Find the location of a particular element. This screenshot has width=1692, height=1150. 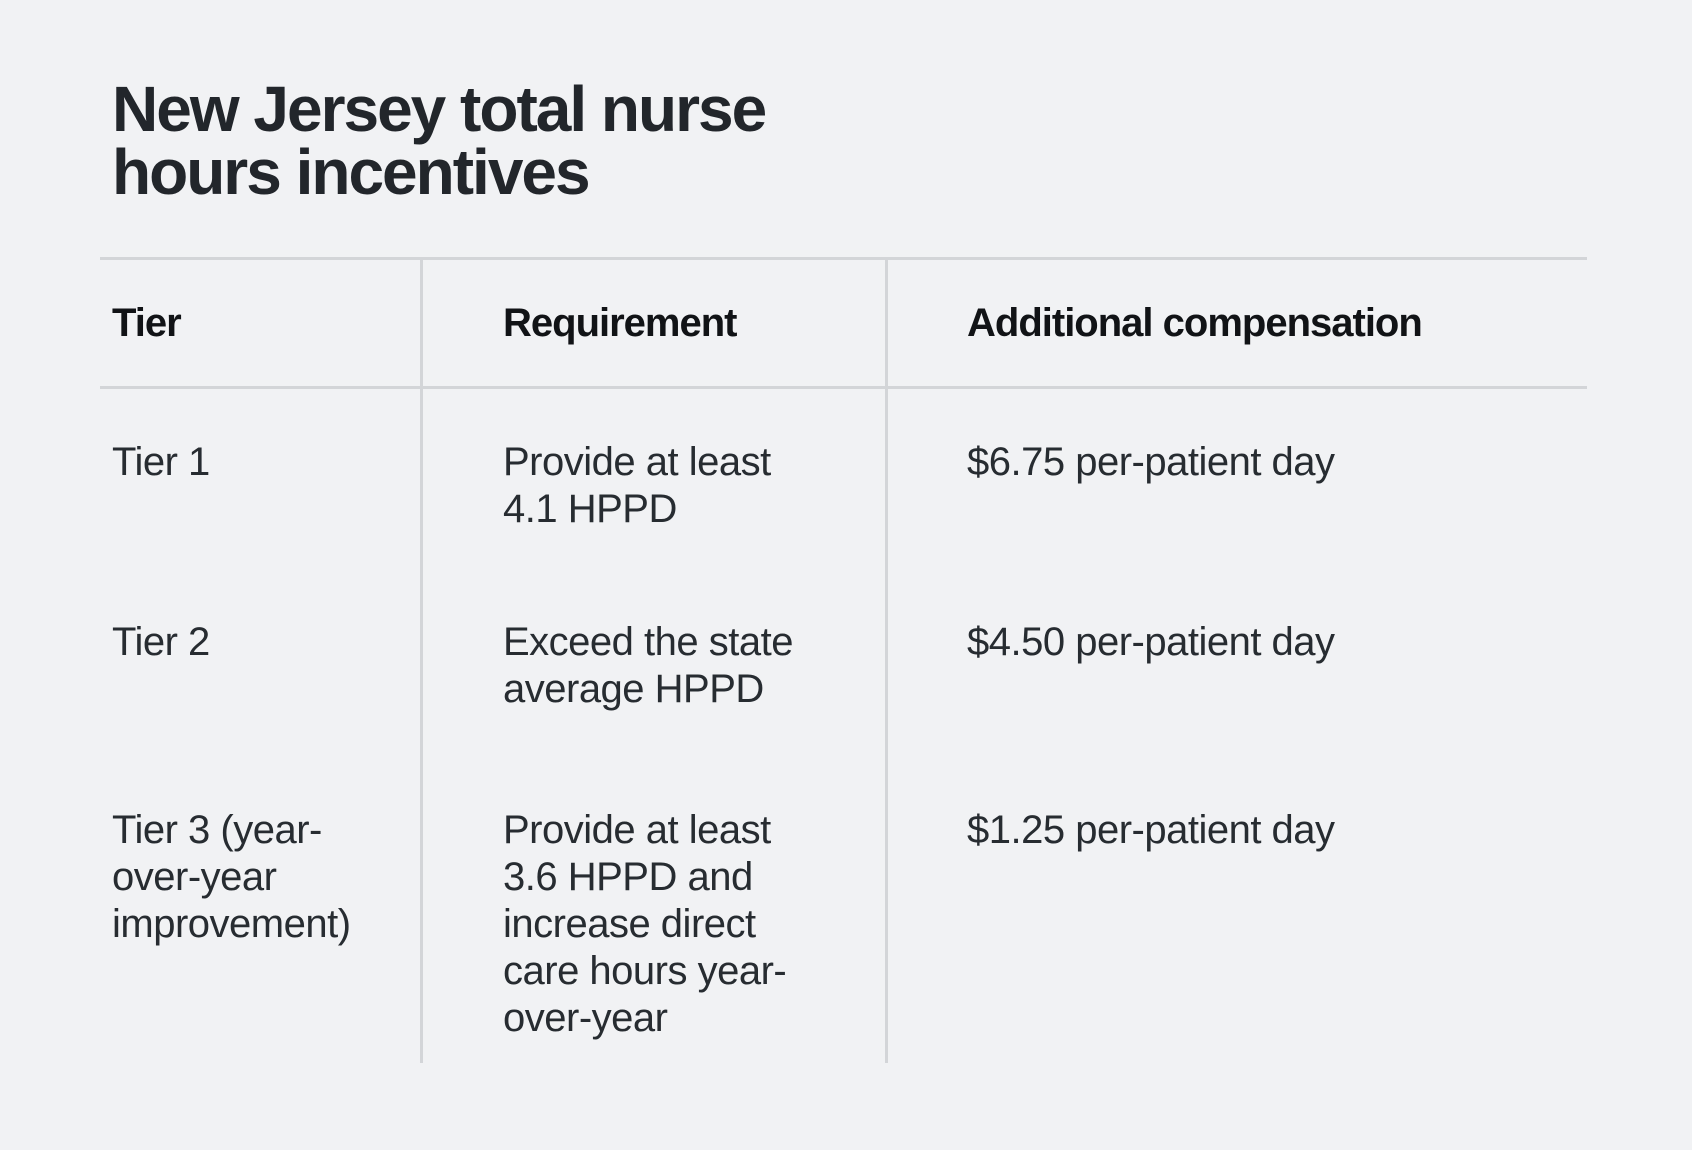

cell-tier-2-compensation: $4.50 per-patient day is located at coordinates (1151, 642).